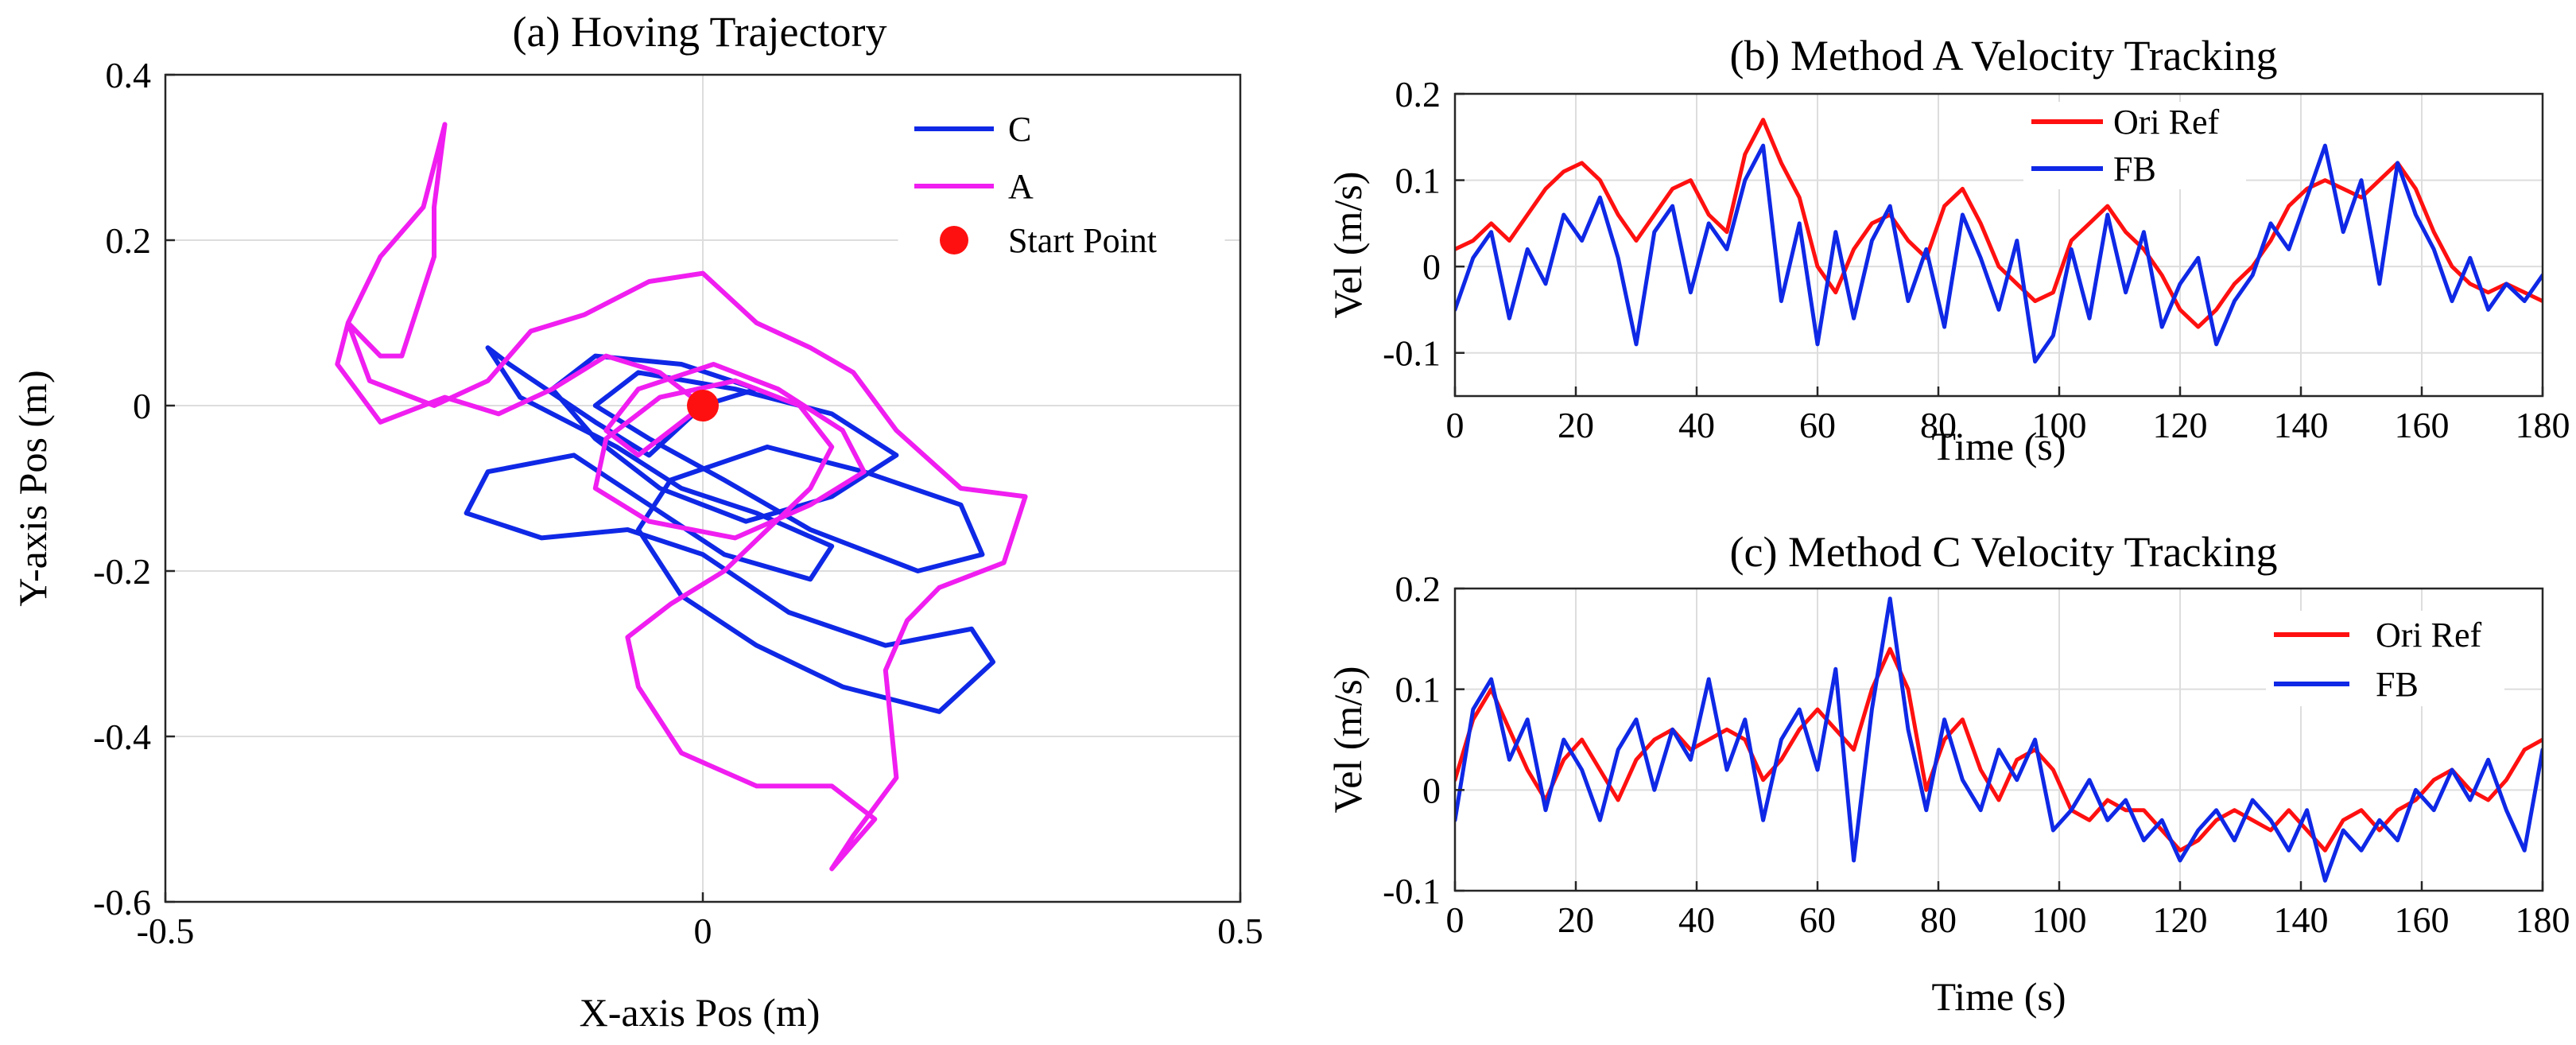 Image resolution: width=2576 pixels, height=1045 pixels. I want to click on panel-c-ylabel: Vel (m/s), so click(1347, 740).